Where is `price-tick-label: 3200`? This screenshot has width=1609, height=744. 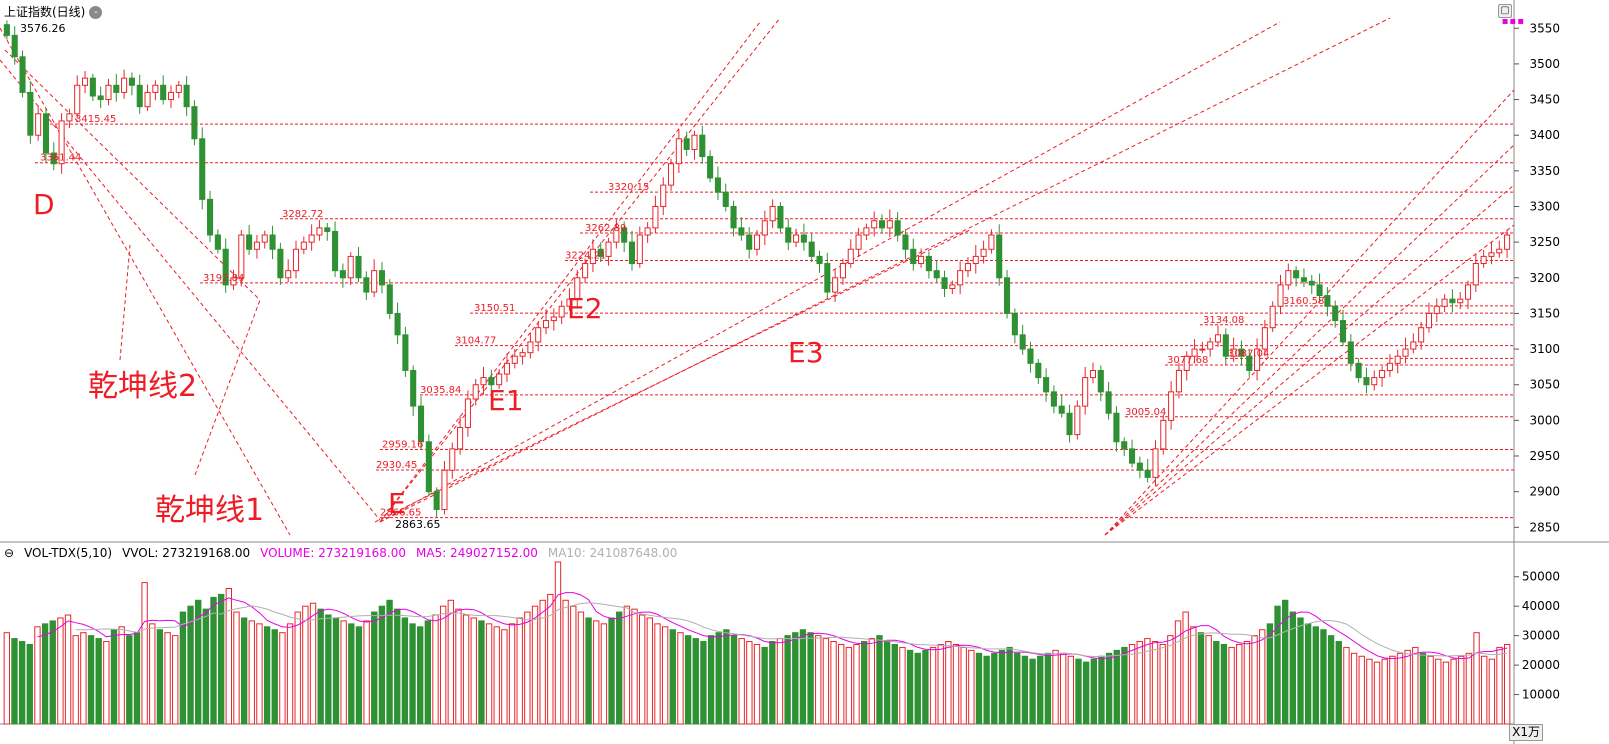
price-tick-label: 3200 is located at coordinates (1544, 278).